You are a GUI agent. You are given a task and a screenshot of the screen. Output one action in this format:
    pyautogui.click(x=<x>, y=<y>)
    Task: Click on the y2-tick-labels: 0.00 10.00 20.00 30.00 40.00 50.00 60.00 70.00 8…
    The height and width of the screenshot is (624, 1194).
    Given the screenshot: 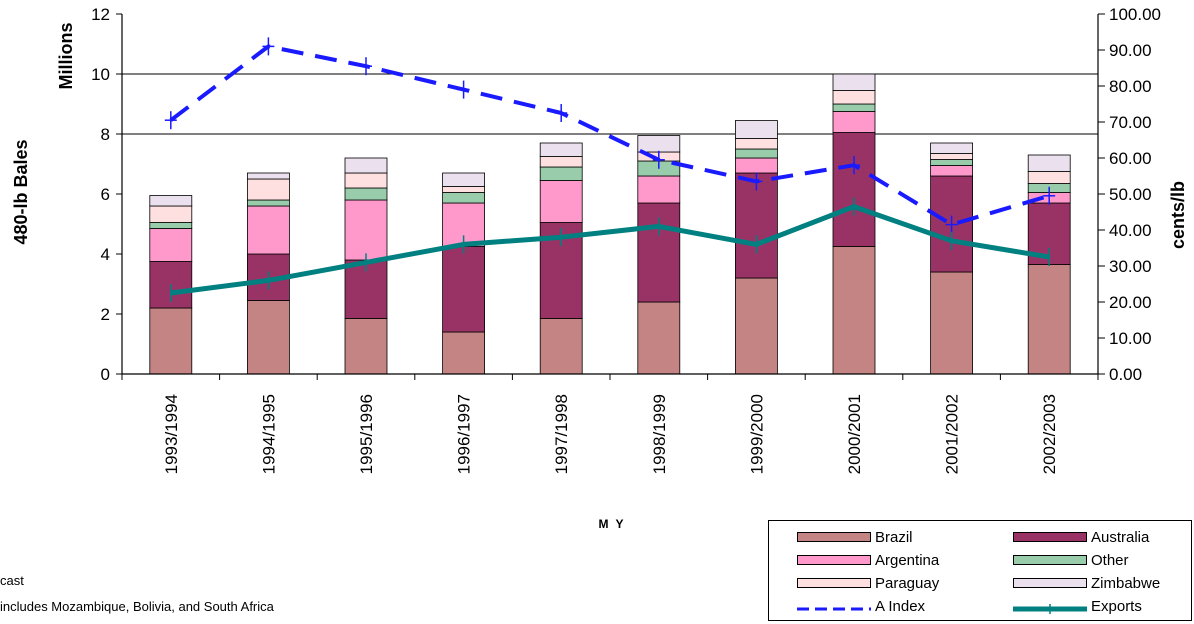 What is the action you would take?
    pyautogui.click(x=1135, y=194)
    